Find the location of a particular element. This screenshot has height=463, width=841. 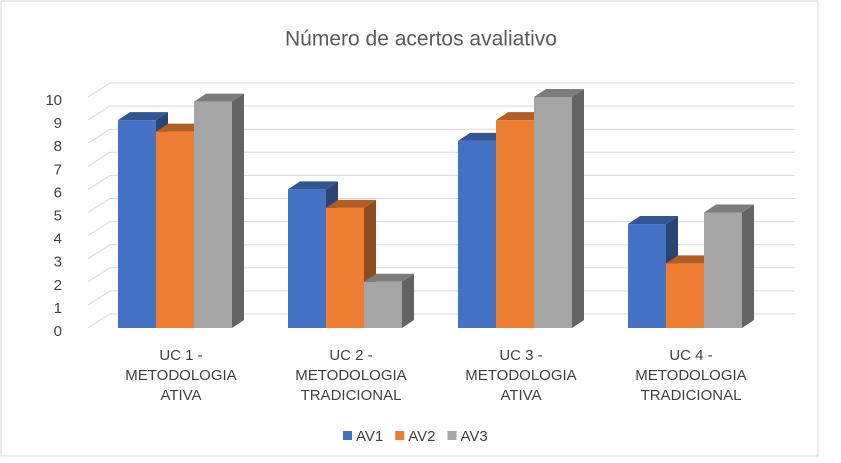

y-tick-label: 0 is located at coordinates (58, 331).